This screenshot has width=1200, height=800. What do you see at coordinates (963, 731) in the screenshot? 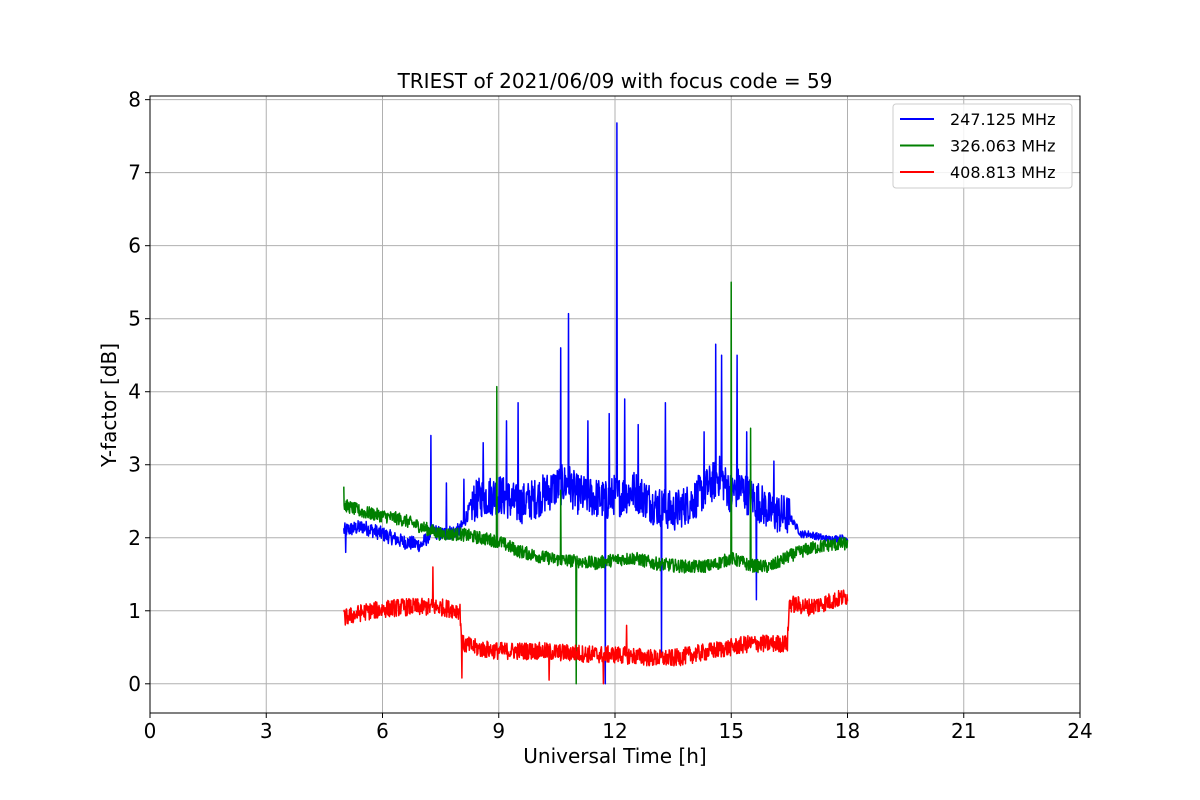
I see `x-tick-label: 21` at bounding box center [963, 731].